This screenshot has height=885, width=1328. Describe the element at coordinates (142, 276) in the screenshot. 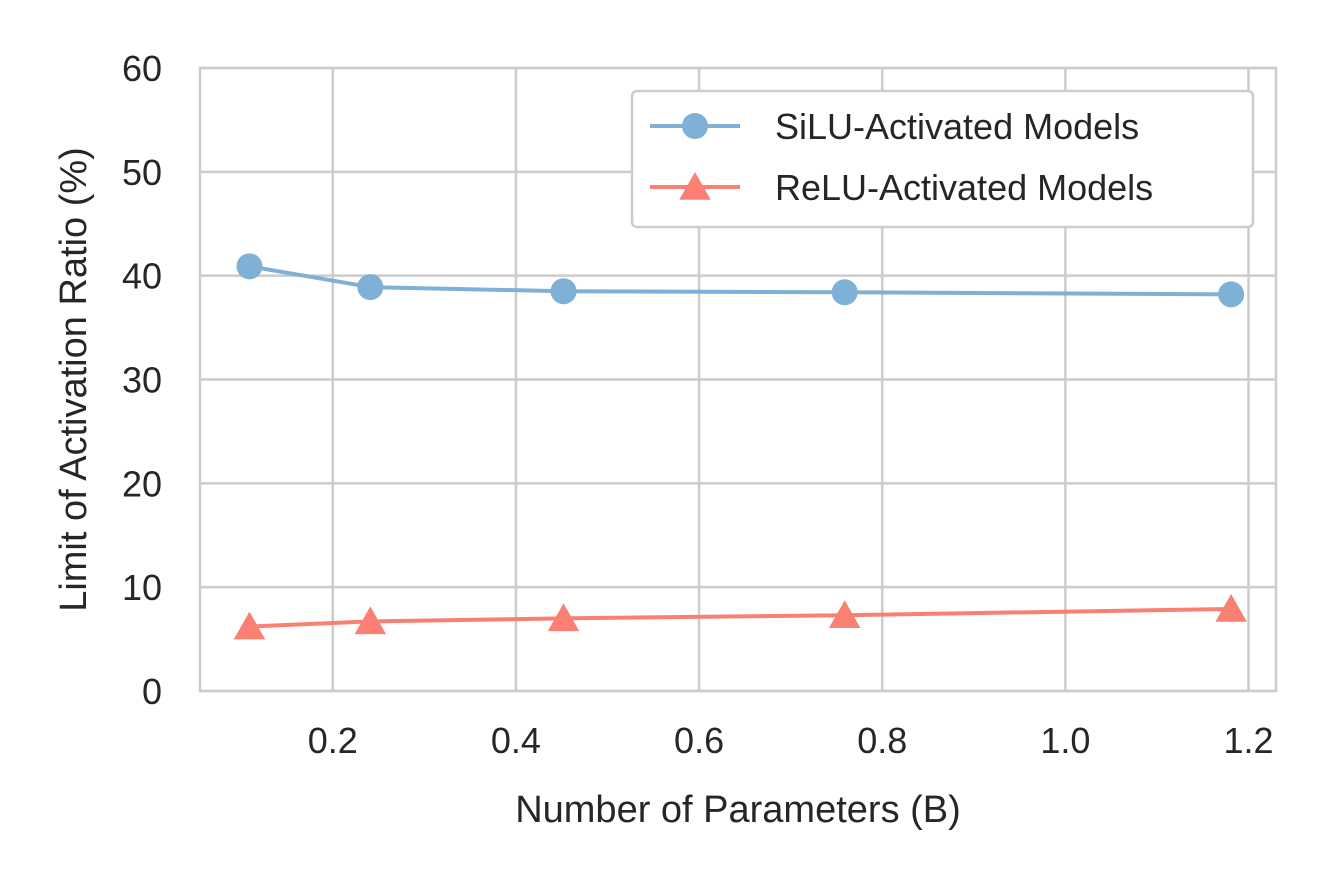

I see `y-tick-label: 40` at that location.